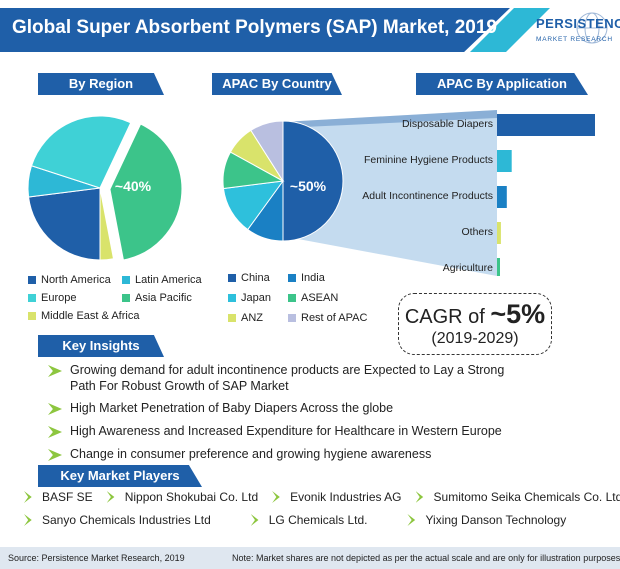 The height and width of the screenshot is (569, 620). I want to click on pie-slice-north-america, so click(64, 224).